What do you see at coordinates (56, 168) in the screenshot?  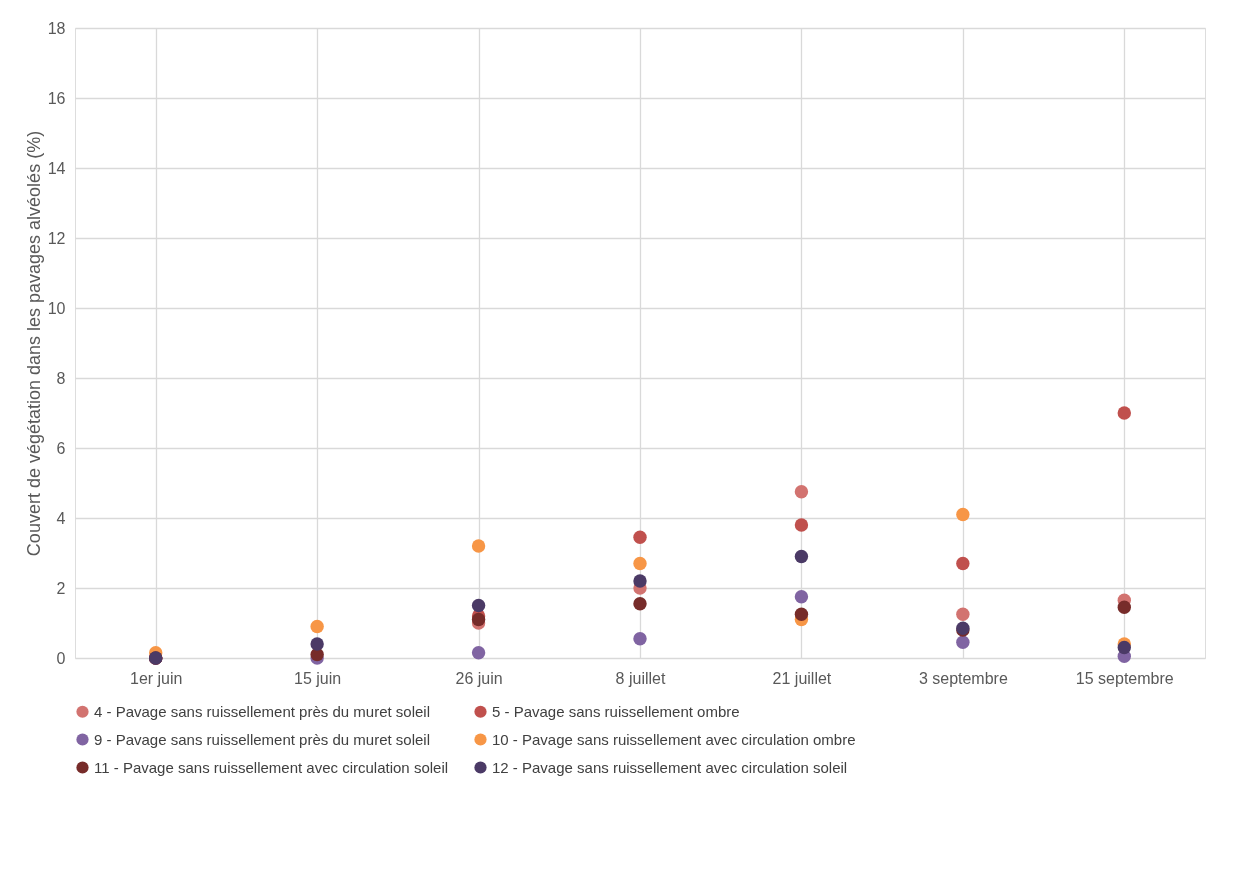 I see `y-tick-label: 14` at bounding box center [56, 168].